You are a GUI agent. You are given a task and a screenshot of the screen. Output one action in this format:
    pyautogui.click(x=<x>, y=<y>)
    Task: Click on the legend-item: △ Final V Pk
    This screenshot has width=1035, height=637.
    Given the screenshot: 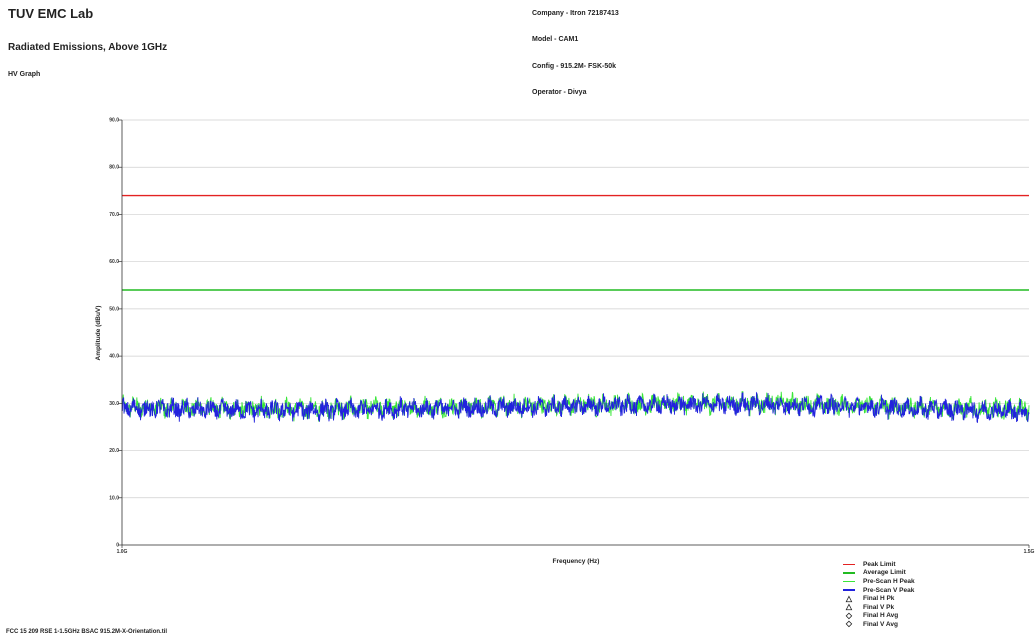 What is the action you would take?
    pyautogui.click(x=879, y=607)
    